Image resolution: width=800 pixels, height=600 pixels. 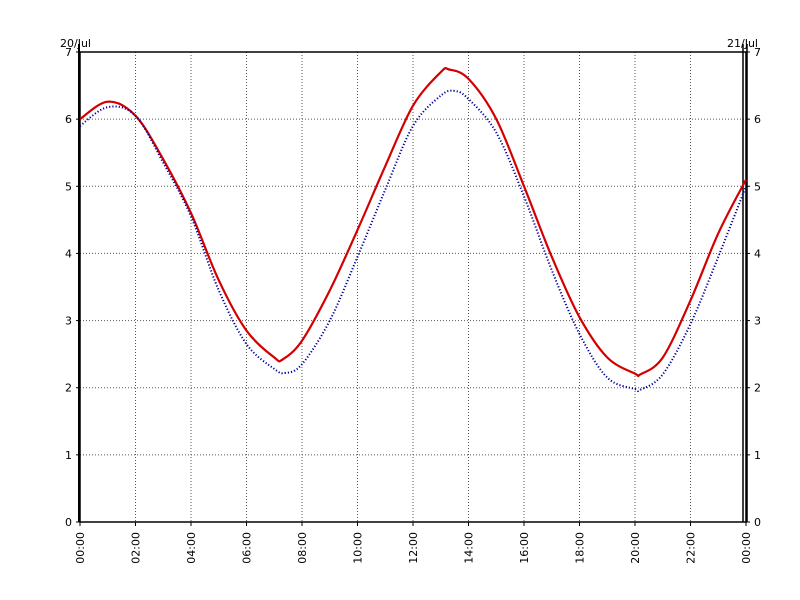 What do you see at coordinates (68, 522) in the screenshot?
I see `y-tick-label-left: 0` at bounding box center [68, 522].